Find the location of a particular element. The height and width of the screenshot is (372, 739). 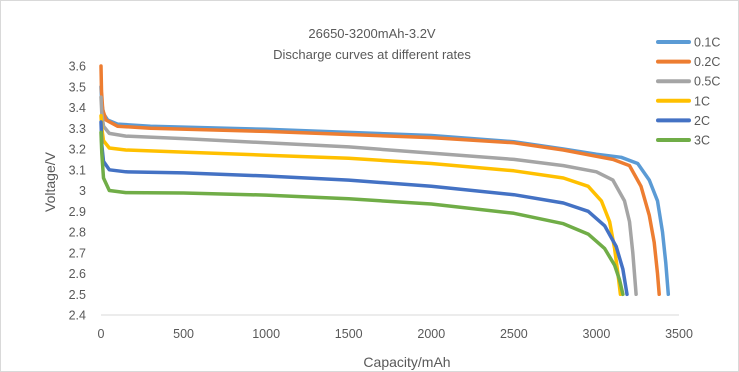

y-tick-label: 2.8 is located at coordinates (77, 233).